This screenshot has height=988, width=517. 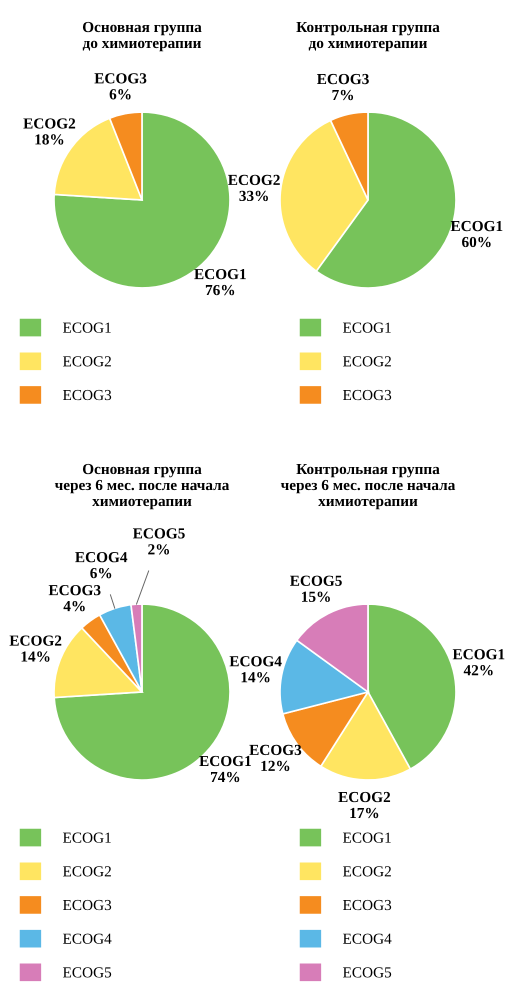 What do you see at coordinates (142, 487) in the screenshot?
I see `chart-title: Основная группа через 6 мес. после начала химиотерапии` at bounding box center [142, 487].